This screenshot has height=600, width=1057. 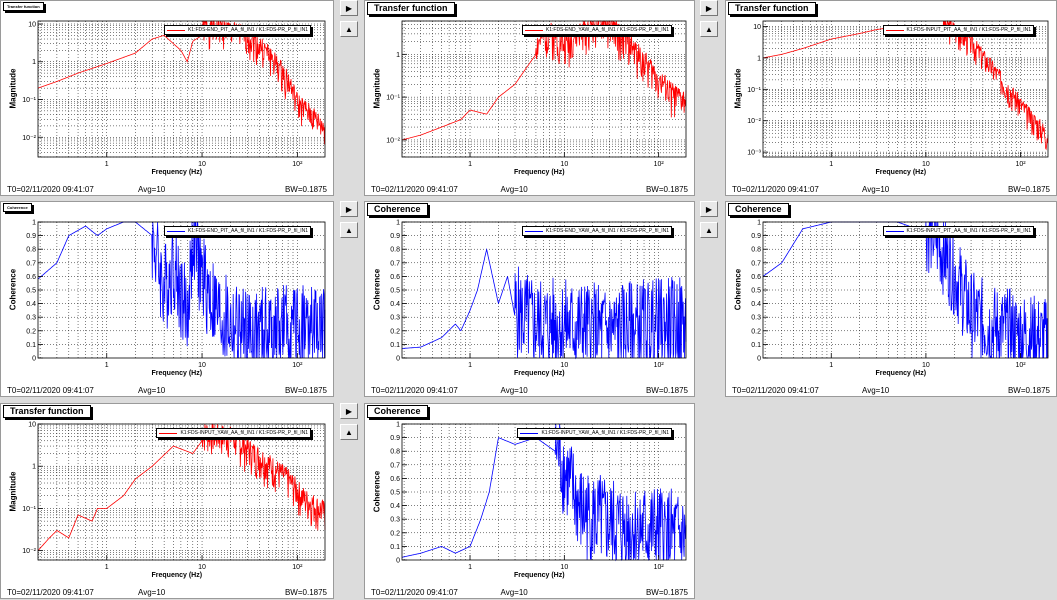 I want to click on y-axis-label: Coherence, so click(x=13, y=289).